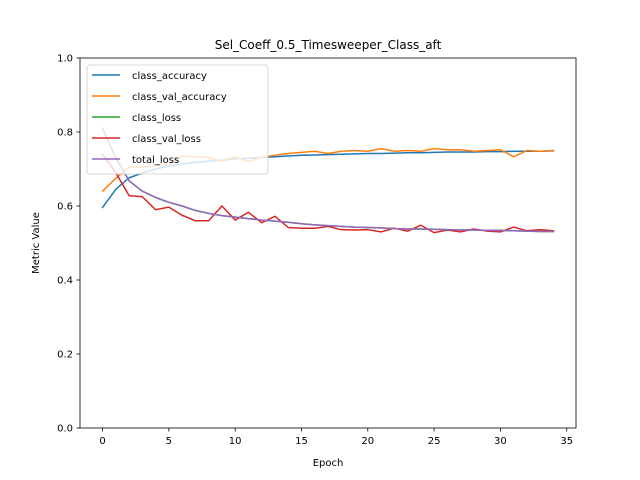  I want to click on x-axis-ticks: 0 5 10 15 20 25 30 35, so click(336, 437).